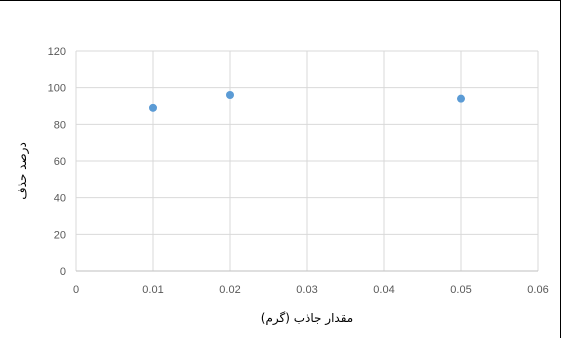 The height and width of the screenshot is (339, 561). What do you see at coordinates (307, 101) in the screenshot?
I see `data-points` at bounding box center [307, 101].